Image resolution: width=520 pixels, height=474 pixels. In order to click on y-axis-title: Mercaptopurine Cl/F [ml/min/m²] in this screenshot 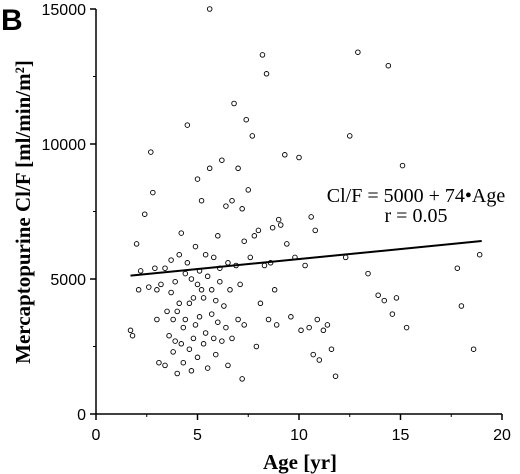, I will do `click(23, 212)`.